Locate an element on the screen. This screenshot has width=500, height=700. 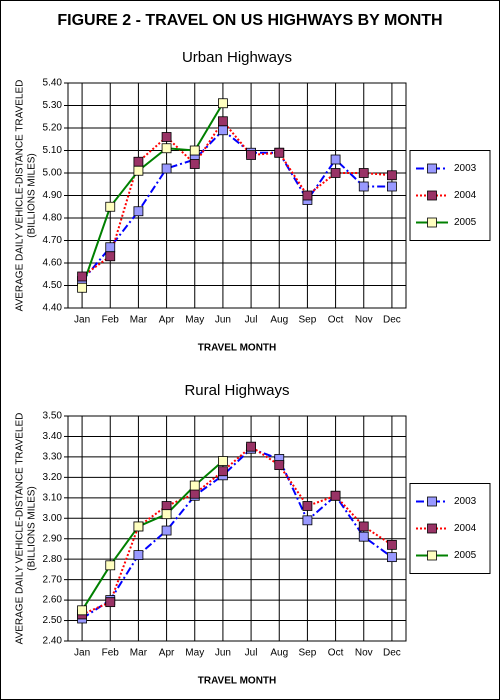
y-tick-label: 4.70 is located at coordinates (53, 240).